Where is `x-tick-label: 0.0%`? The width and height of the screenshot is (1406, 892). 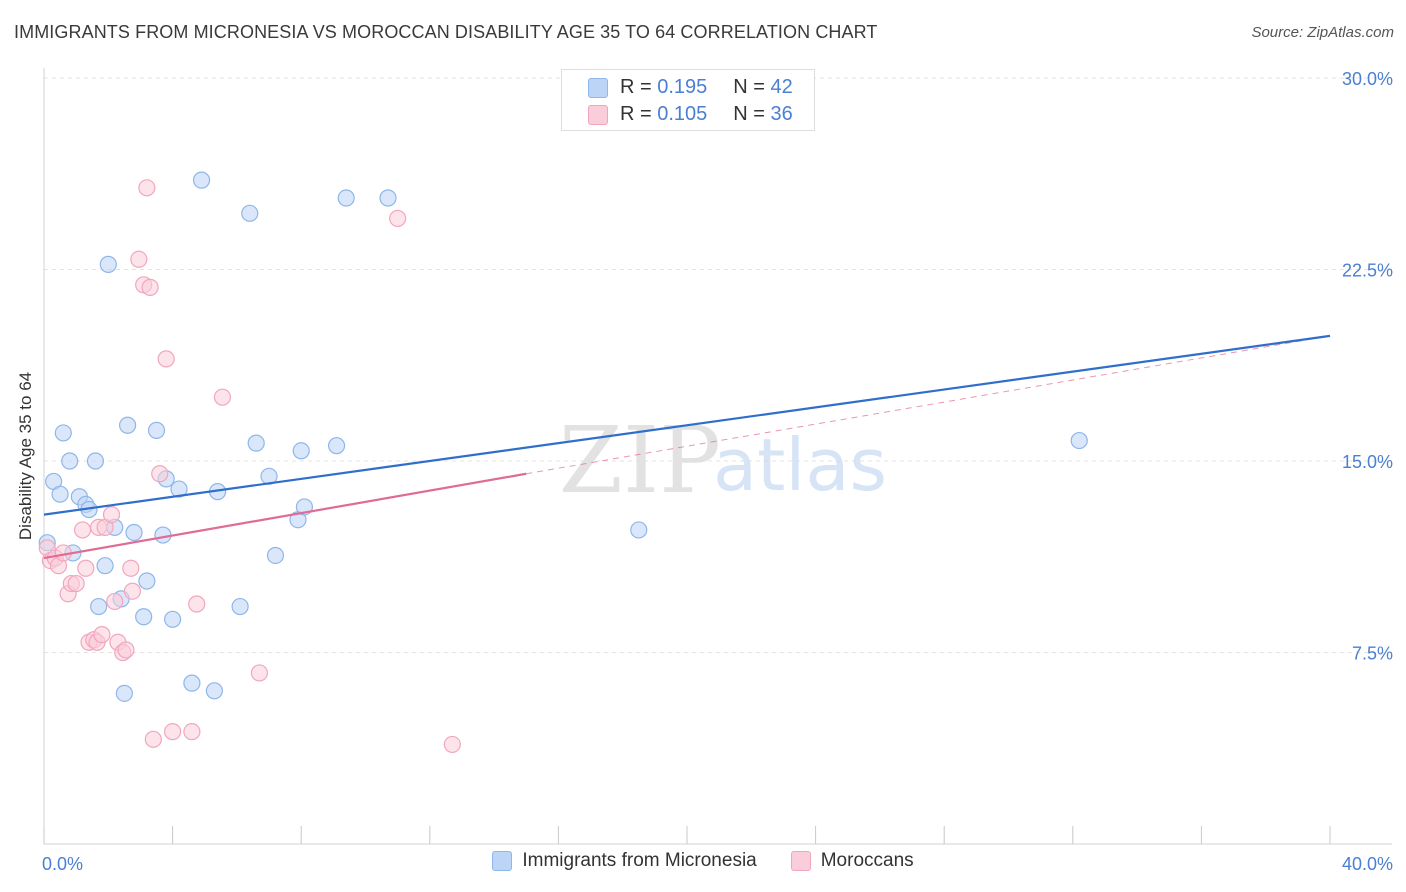 x-tick-label: 0.0% is located at coordinates (62, 864).